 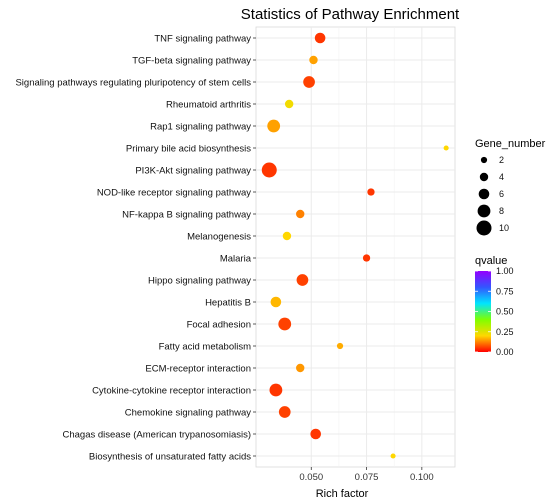 What do you see at coordinates (505, 352) in the screenshot?
I see `color-legend-label: 0.00` at bounding box center [505, 352].